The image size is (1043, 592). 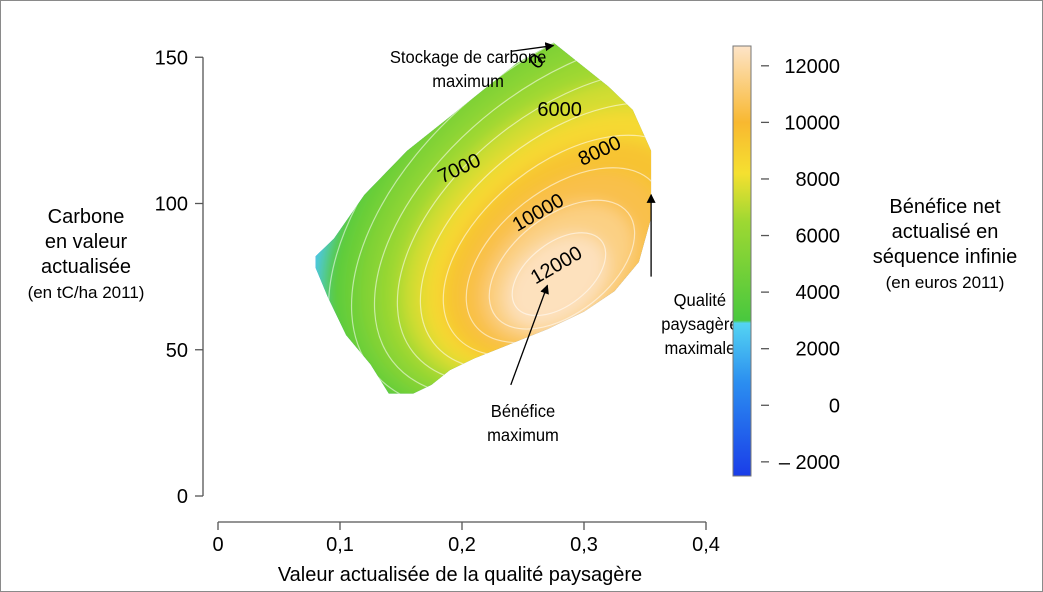 What do you see at coordinates (834, 406) in the screenshot?
I see `colorbar-tick-label: 0` at bounding box center [834, 406].